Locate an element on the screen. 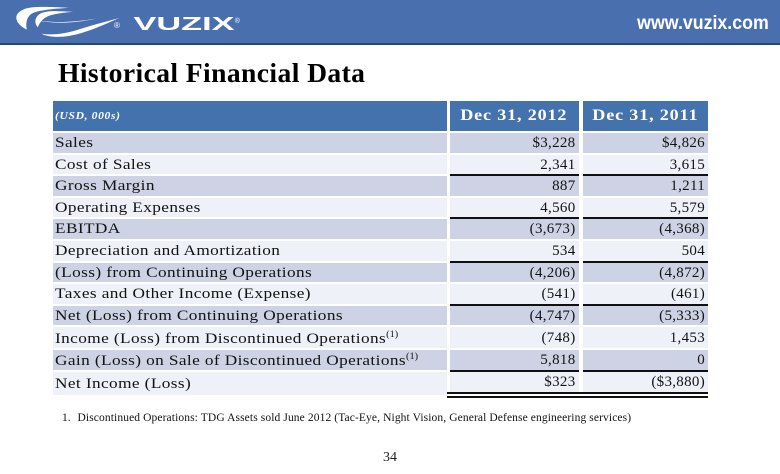 The image size is (780, 474). svg-text: VUZIX is located at coordinates (184, 24).